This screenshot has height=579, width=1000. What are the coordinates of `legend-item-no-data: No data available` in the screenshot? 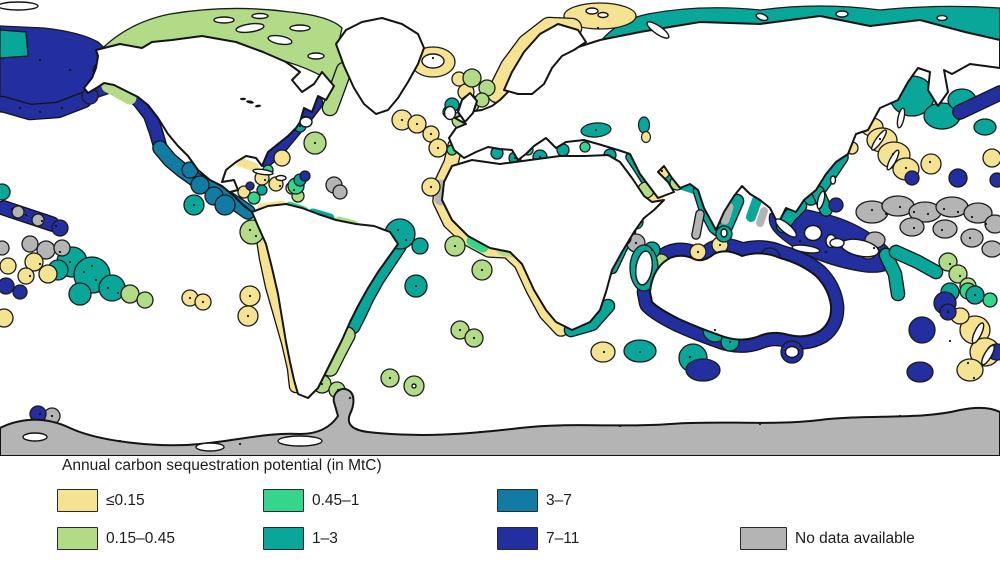 It's located at (827, 538).